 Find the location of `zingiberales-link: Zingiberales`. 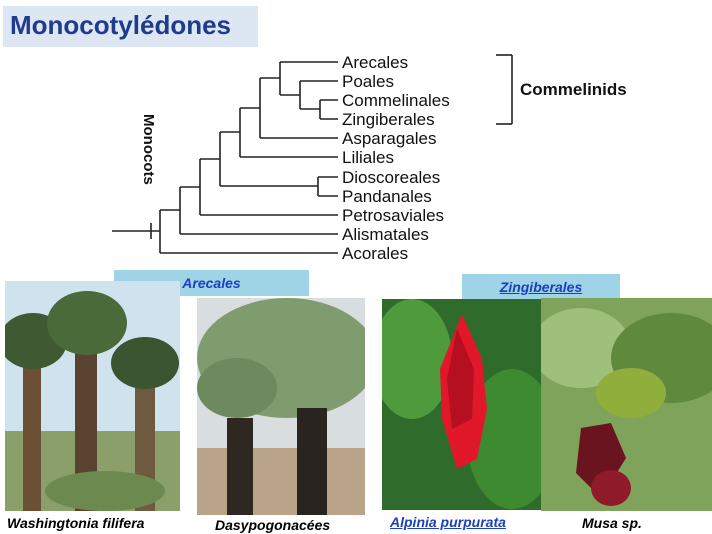

zingiberales-link: Zingiberales is located at coordinates (541, 287).